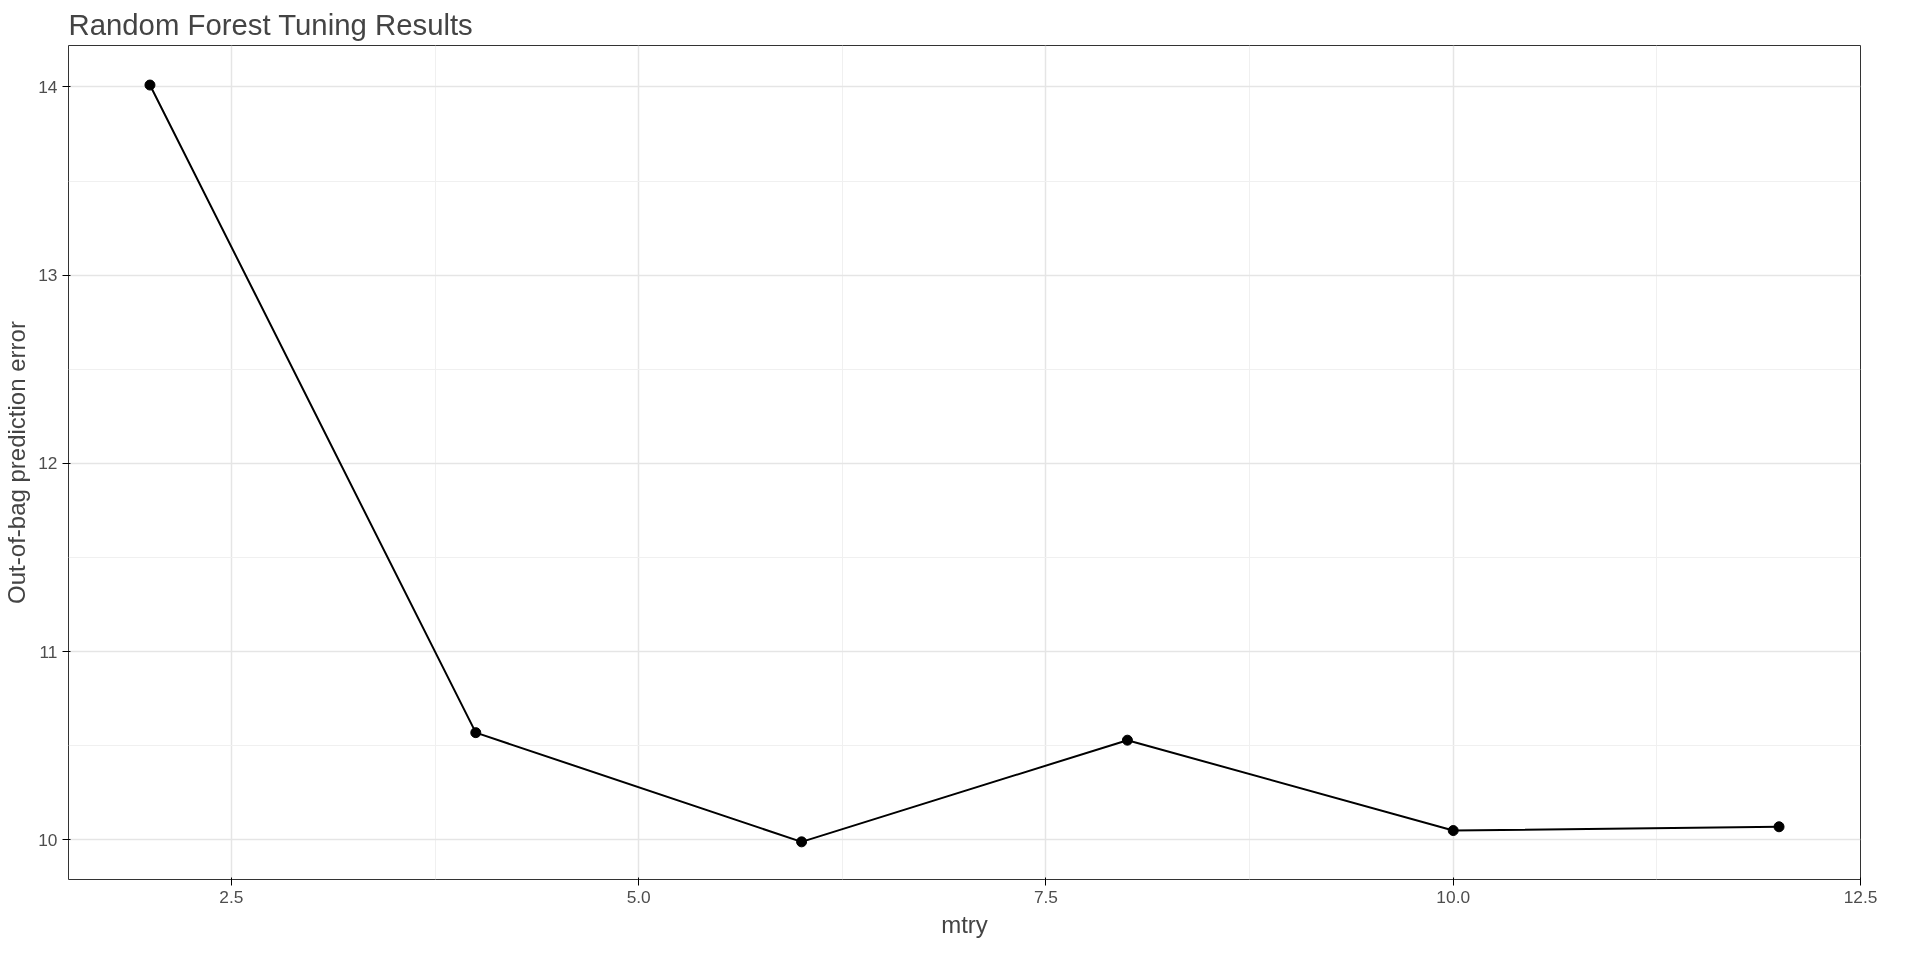 Image resolution: width=1920 pixels, height=960 pixels. I want to click on x-tick-label: 10.0, so click(1453, 896).